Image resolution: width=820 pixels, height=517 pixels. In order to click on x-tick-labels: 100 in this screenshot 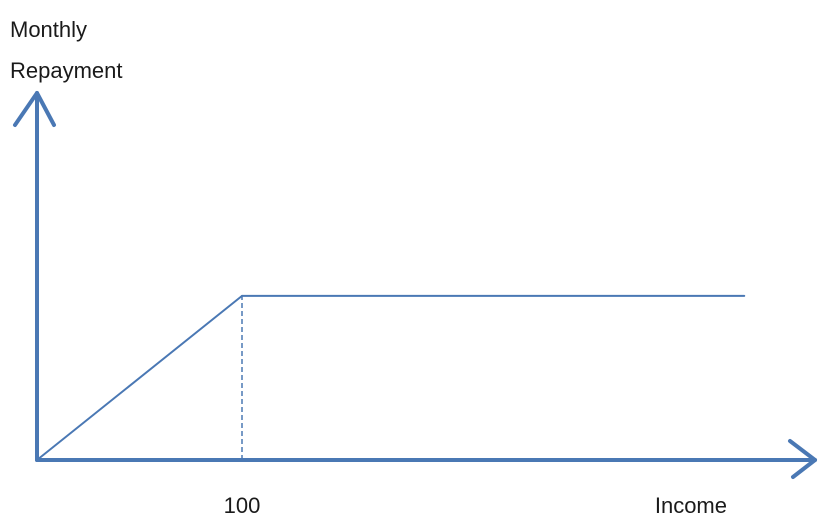, I will do `click(242, 505)`.